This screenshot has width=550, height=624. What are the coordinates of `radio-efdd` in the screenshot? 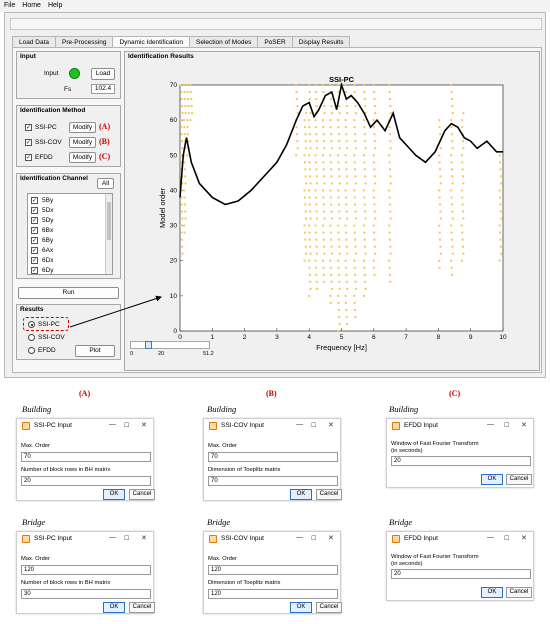 It's located at (31, 350).